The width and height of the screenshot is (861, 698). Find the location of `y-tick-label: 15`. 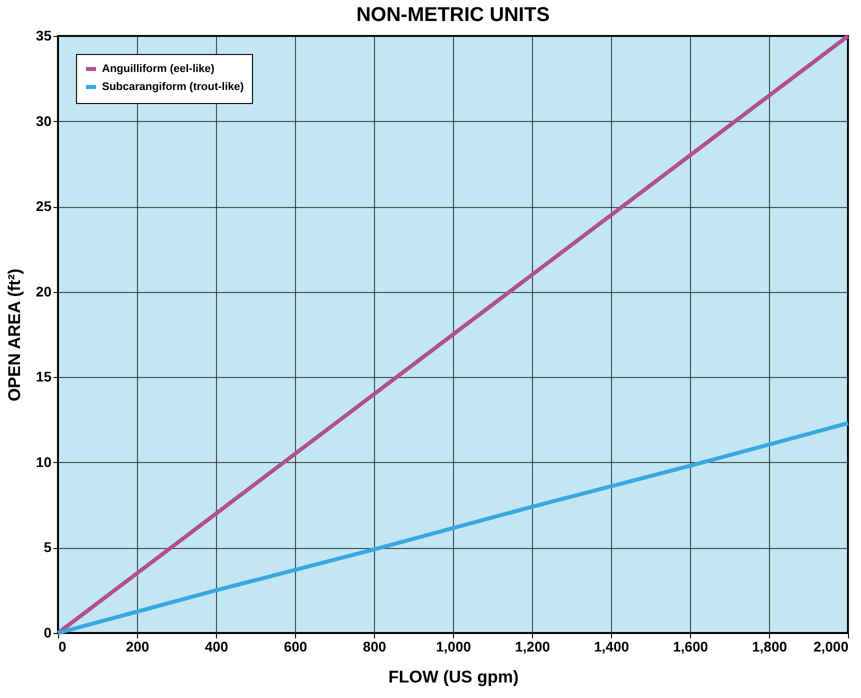

y-tick-label: 15 is located at coordinates (44, 376).